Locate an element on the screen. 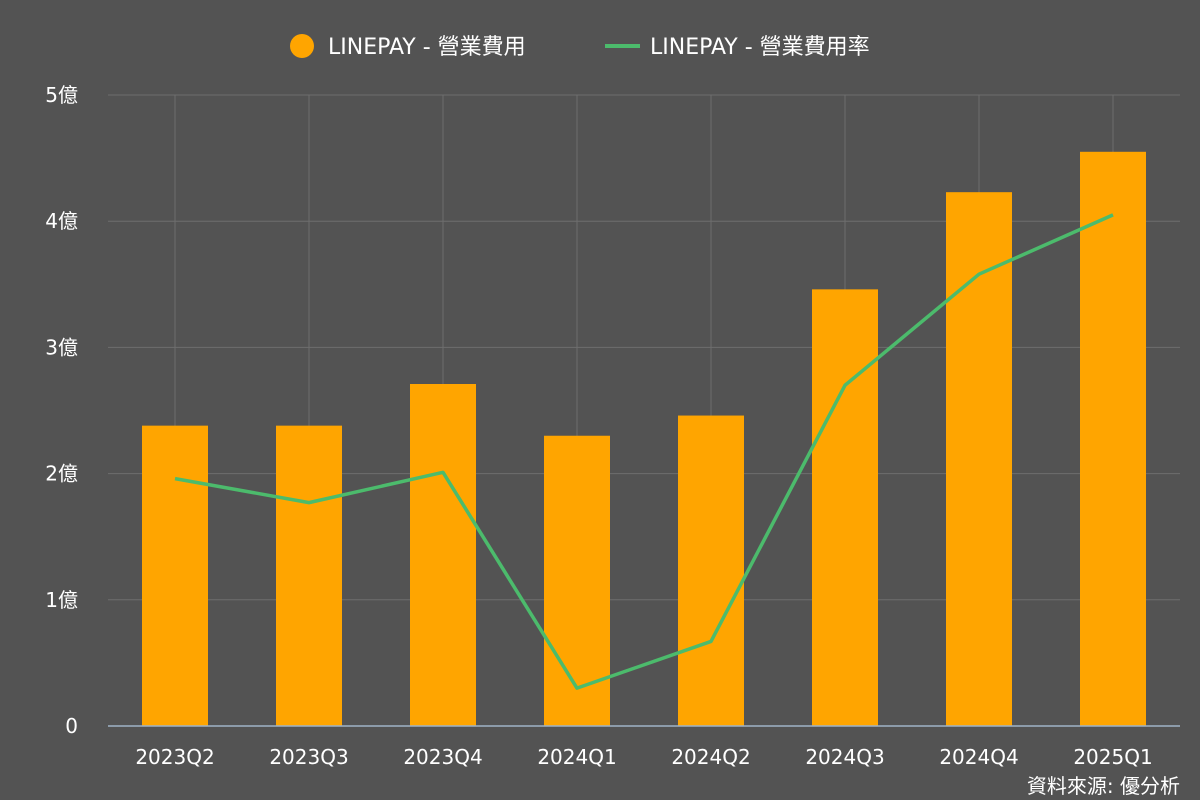 The height and width of the screenshot is (800, 1200). legend-marker-bar is located at coordinates (302, 46).